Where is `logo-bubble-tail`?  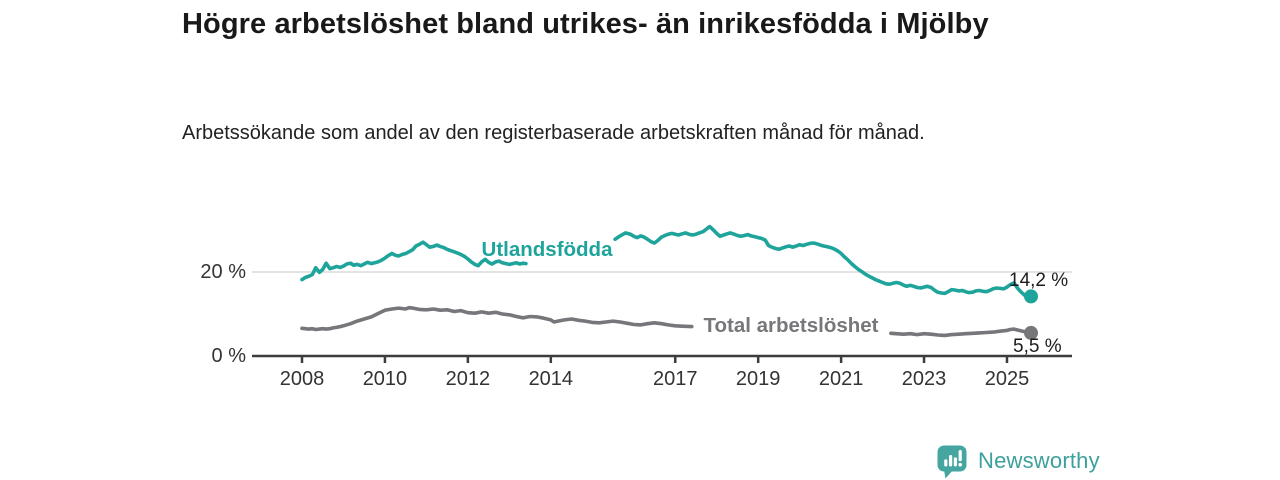
logo-bubble-tail is located at coordinates (948, 473).